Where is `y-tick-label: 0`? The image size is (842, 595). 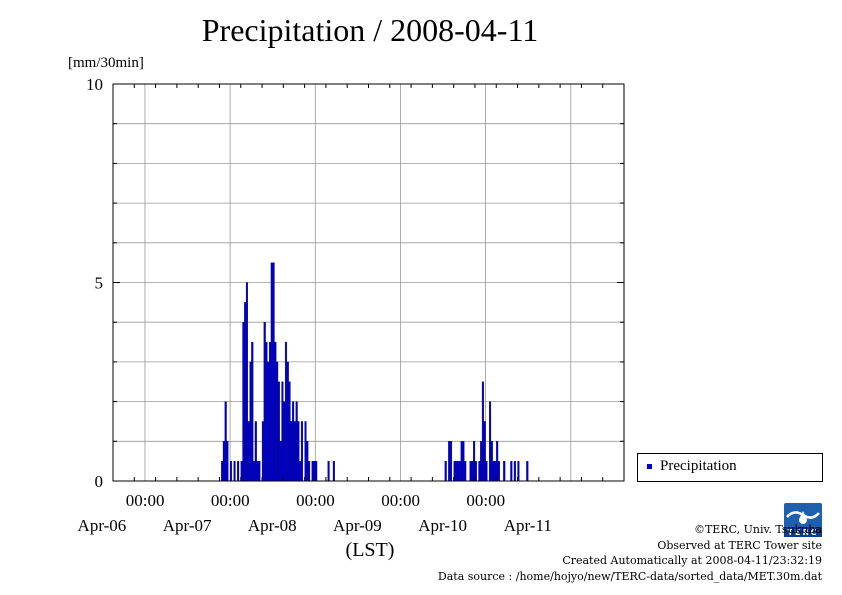 y-tick-label: 0 is located at coordinates (99, 481).